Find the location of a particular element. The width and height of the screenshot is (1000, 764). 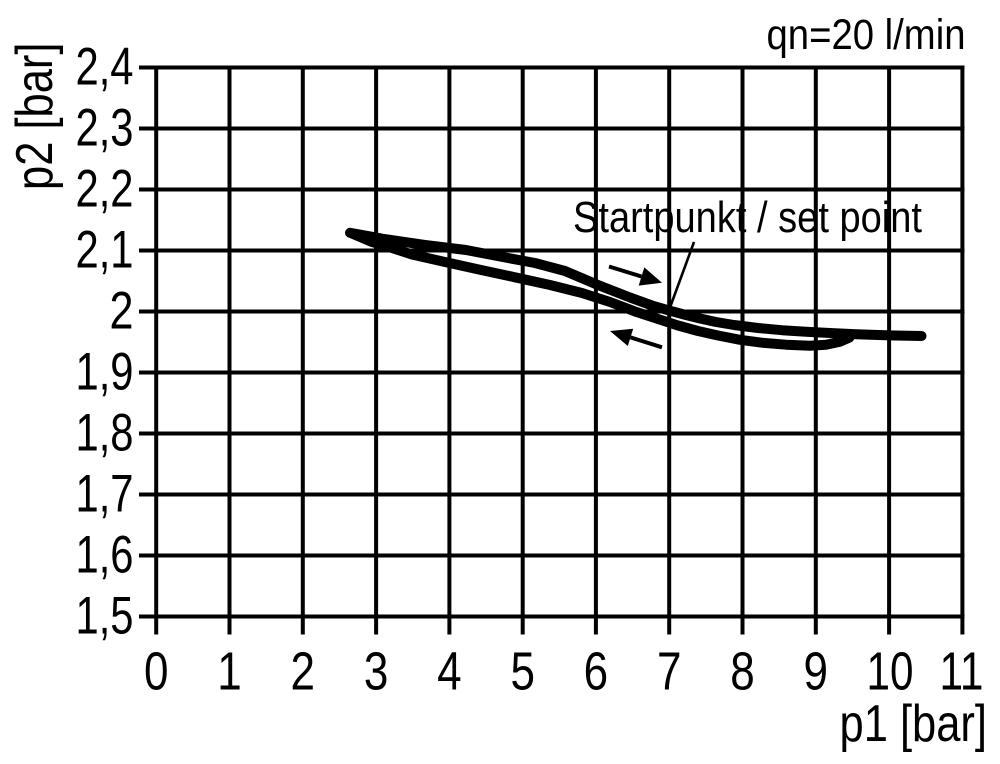

svg-text: 1,5 is located at coordinates (105, 616).